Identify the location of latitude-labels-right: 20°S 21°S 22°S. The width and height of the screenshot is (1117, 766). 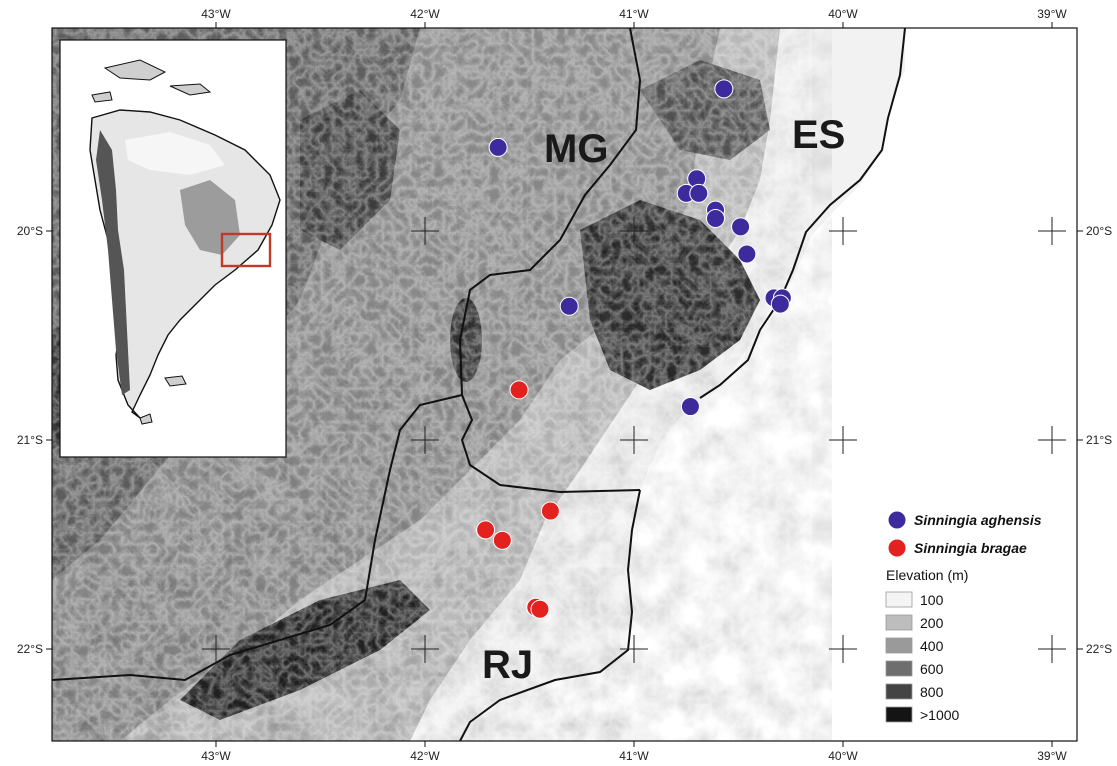
(1099, 440).